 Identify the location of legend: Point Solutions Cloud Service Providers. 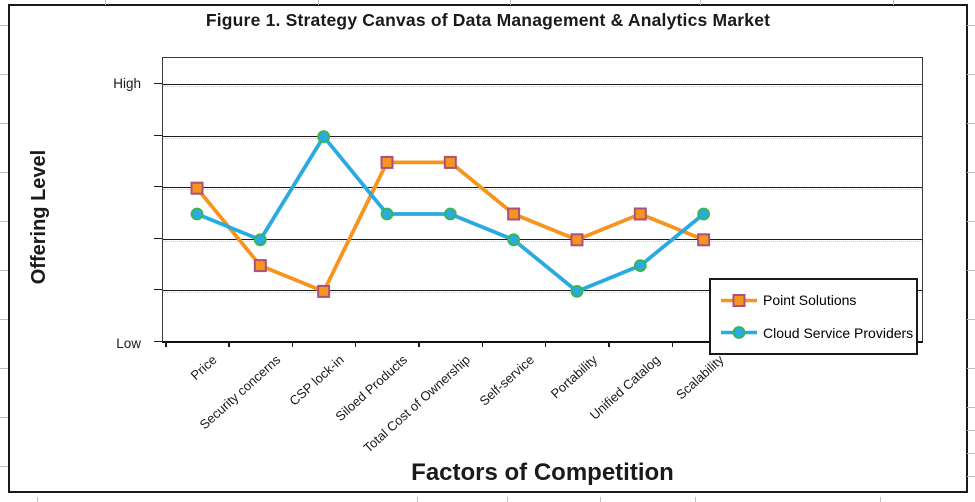
(813, 316).